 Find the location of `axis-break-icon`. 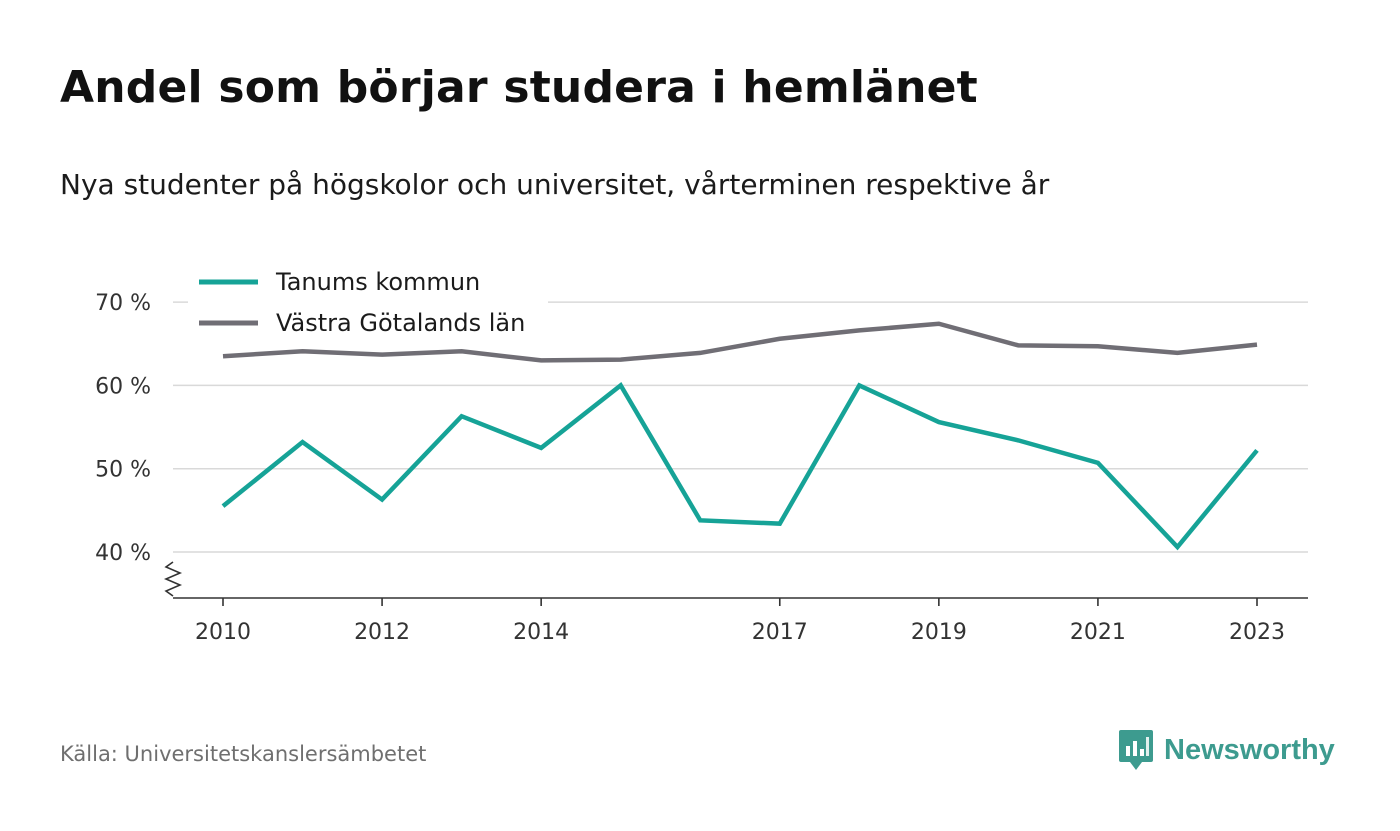

axis-break-icon is located at coordinates (173, 579).